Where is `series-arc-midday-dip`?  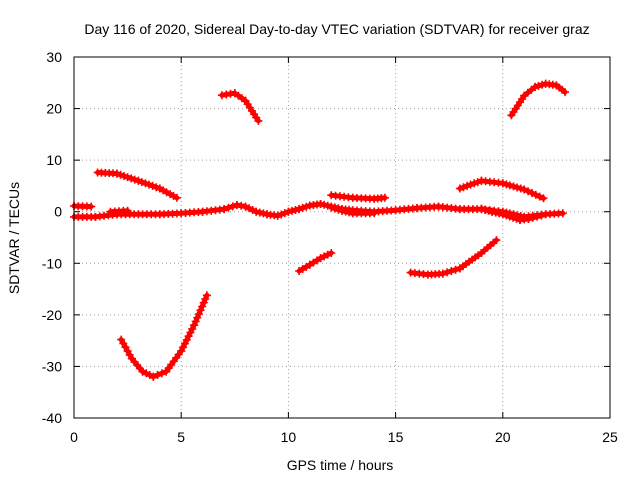
series-arc-midday-dip is located at coordinates (353, 210).